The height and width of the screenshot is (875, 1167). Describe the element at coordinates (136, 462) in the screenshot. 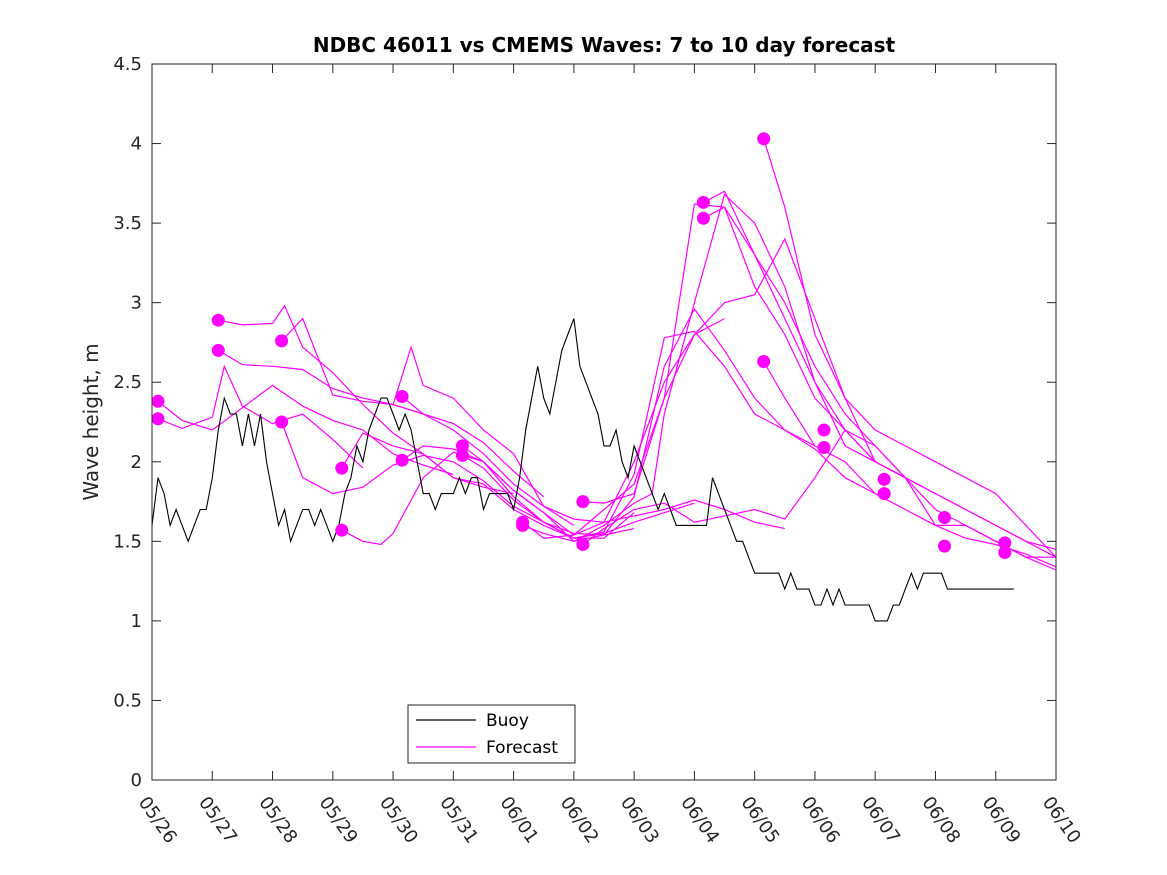

I see `y-tick-label: 2` at that location.